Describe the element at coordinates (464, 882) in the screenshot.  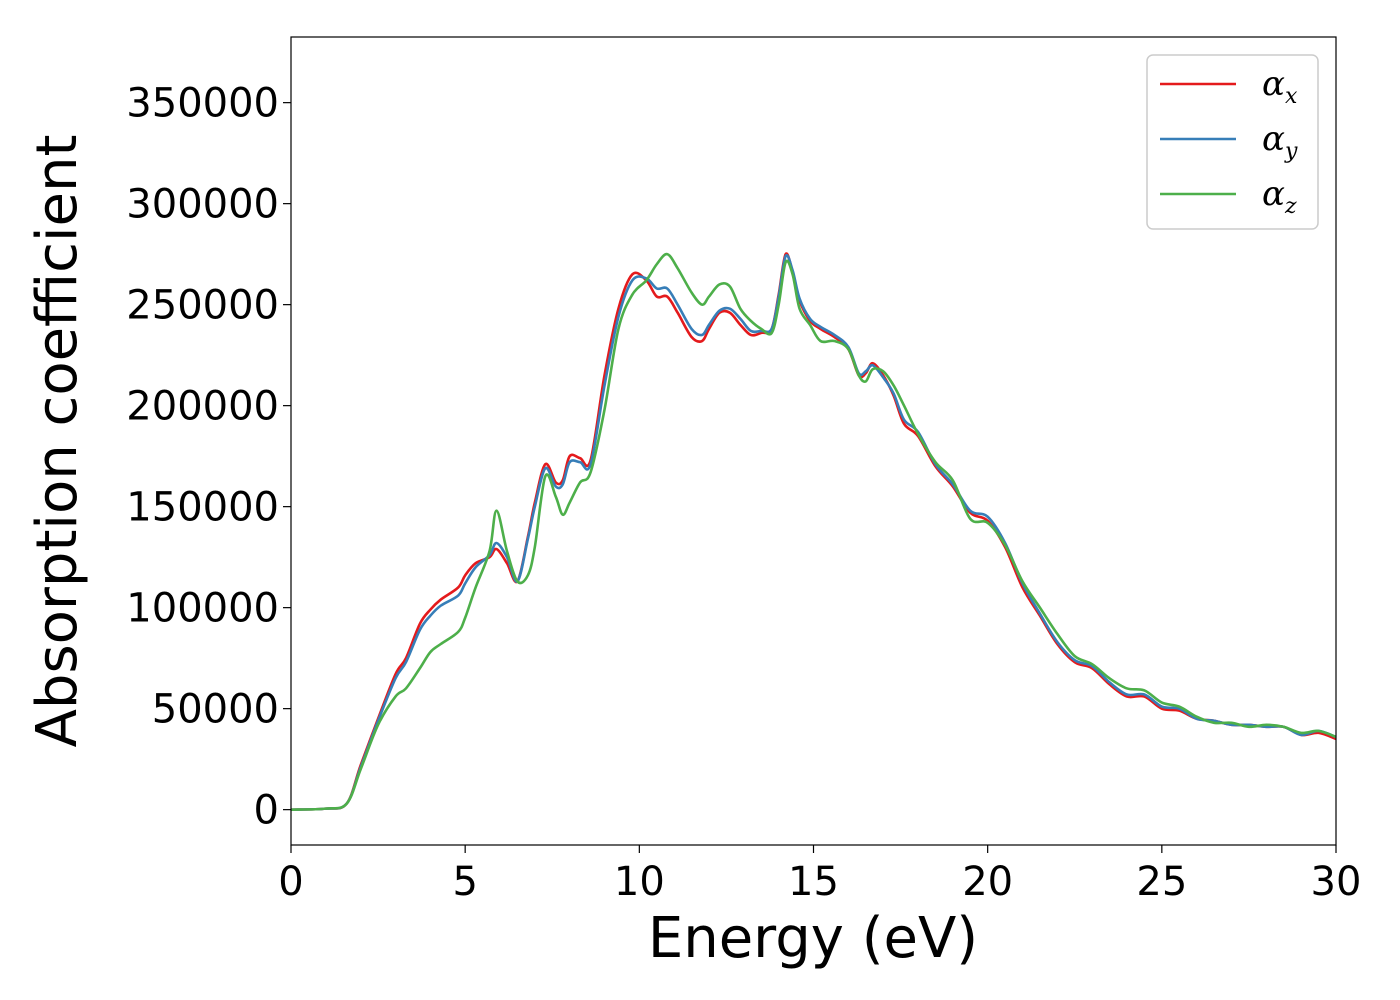
I see `x-tick-label: 5` at that location.